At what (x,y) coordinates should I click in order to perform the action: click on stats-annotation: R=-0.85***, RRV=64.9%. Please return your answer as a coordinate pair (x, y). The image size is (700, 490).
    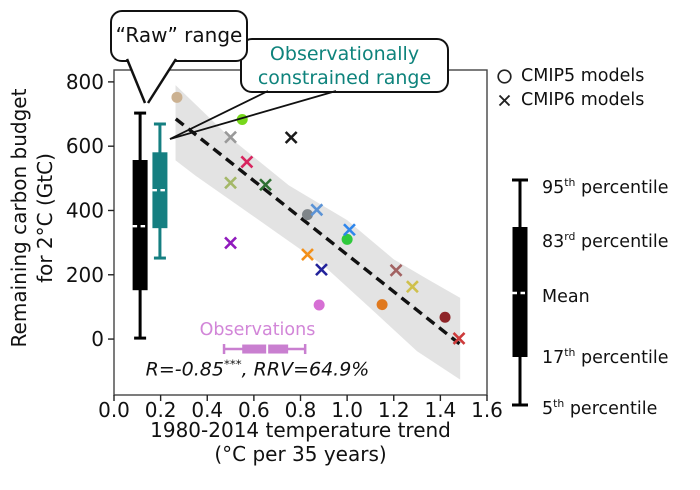
    Looking at the image, I should click on (257, 368).